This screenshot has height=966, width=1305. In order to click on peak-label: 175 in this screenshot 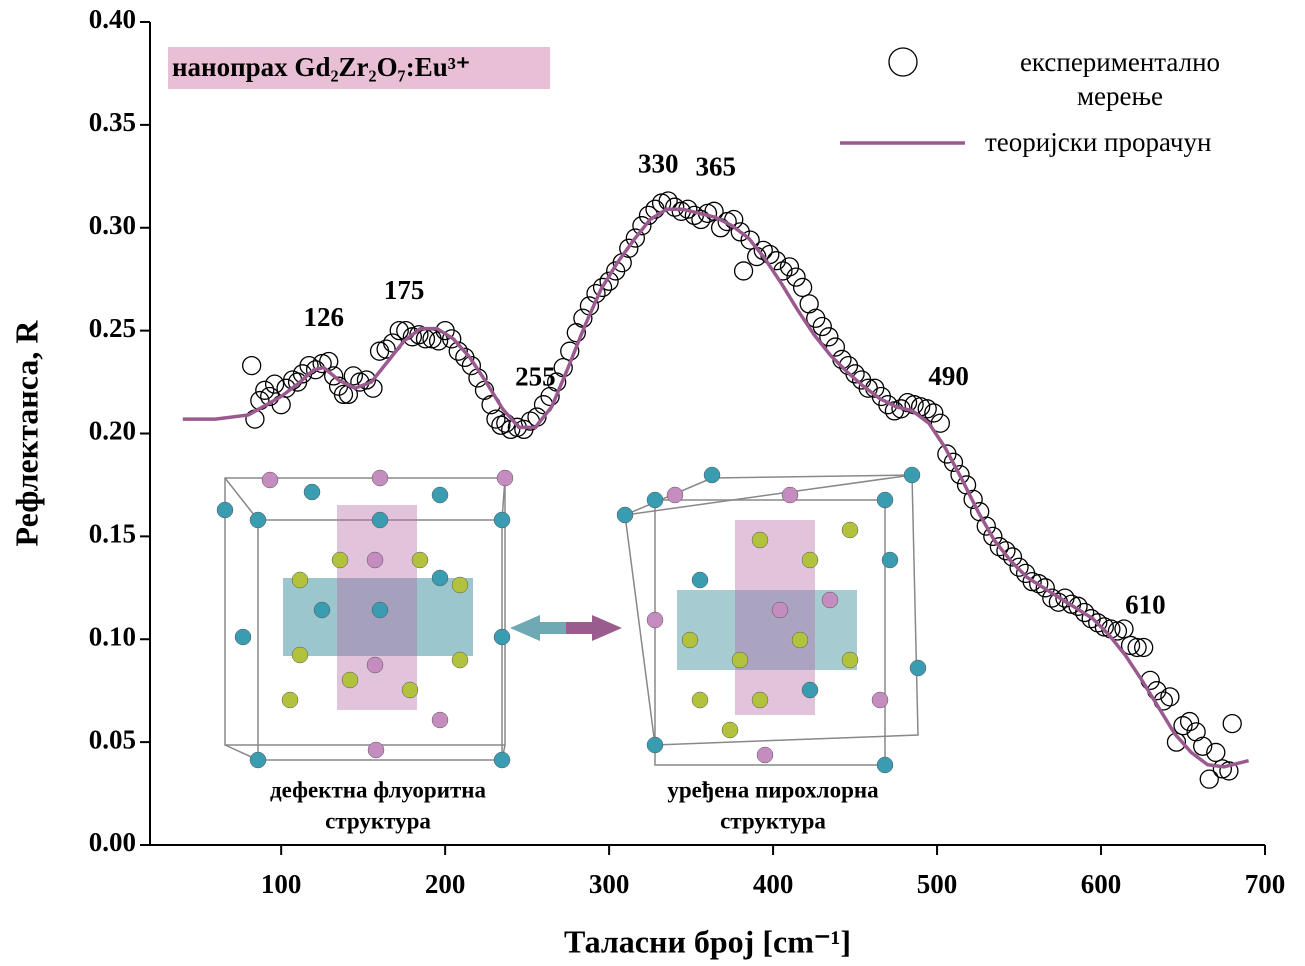, I will do `click(404, 290)`.